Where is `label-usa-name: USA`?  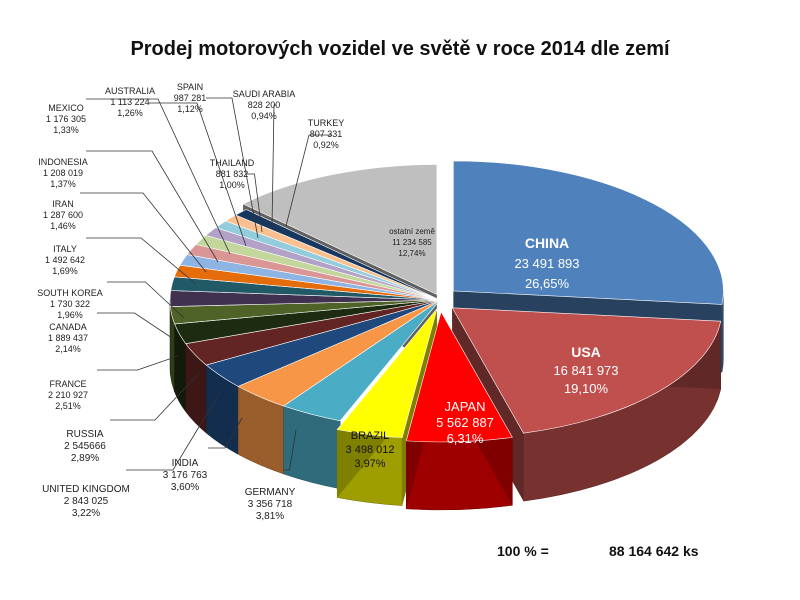
label-usa-name: USA is located at coordinates (586, 352).